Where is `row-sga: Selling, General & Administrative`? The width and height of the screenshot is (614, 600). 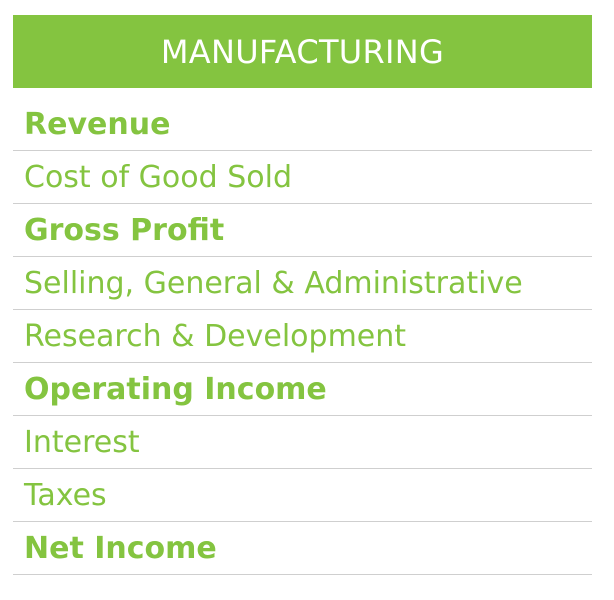
row-sga: Selling, General & Administrative is located at coordinates (302, 283).